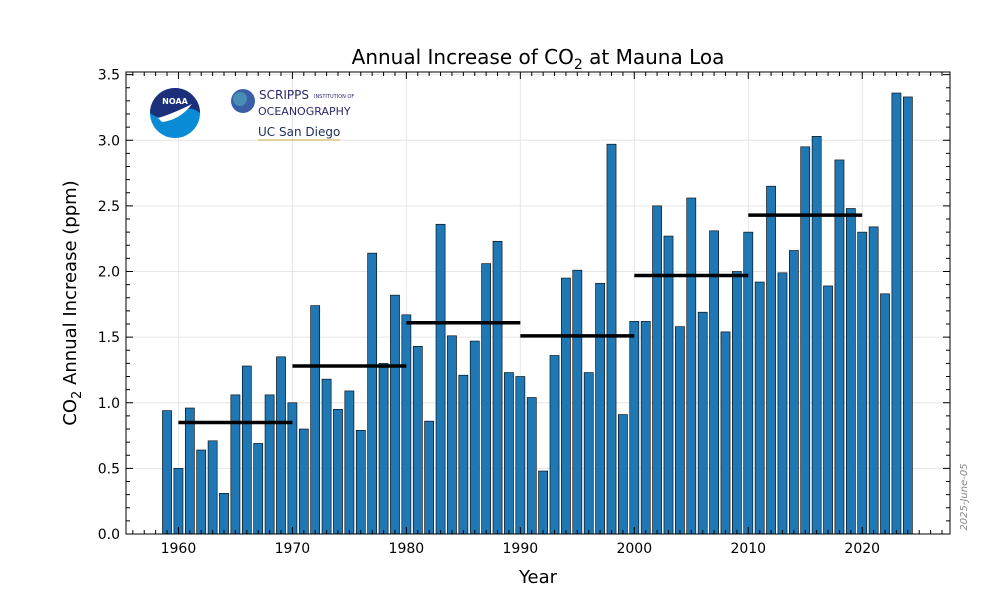 The image size is (1000, 600). What do you see at coordinates (372, 393) in the screenshot?
I see `bar-1977` at bounding box center [372, 393].